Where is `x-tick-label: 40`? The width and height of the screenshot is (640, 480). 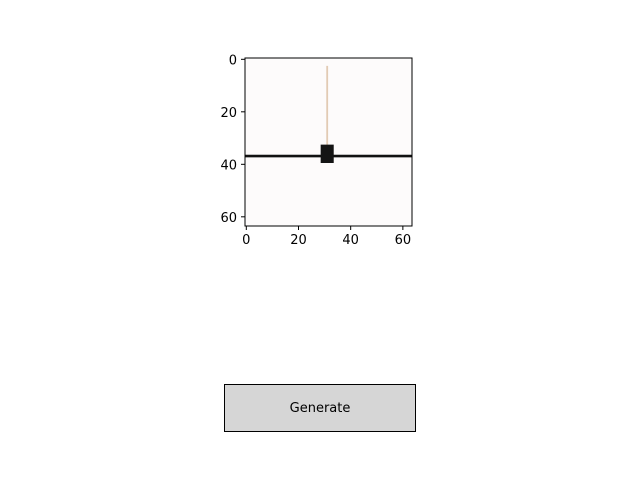
x-tick-label: 40 is located at coordinates (350, 240).